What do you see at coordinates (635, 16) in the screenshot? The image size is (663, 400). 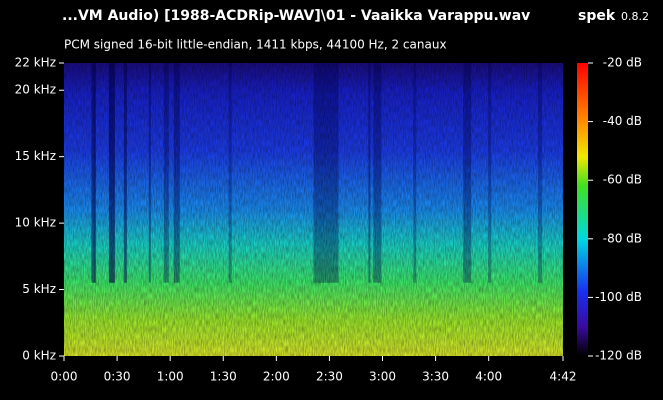 I see `app-version: 0.8.2` at bounding box center [635, 16].